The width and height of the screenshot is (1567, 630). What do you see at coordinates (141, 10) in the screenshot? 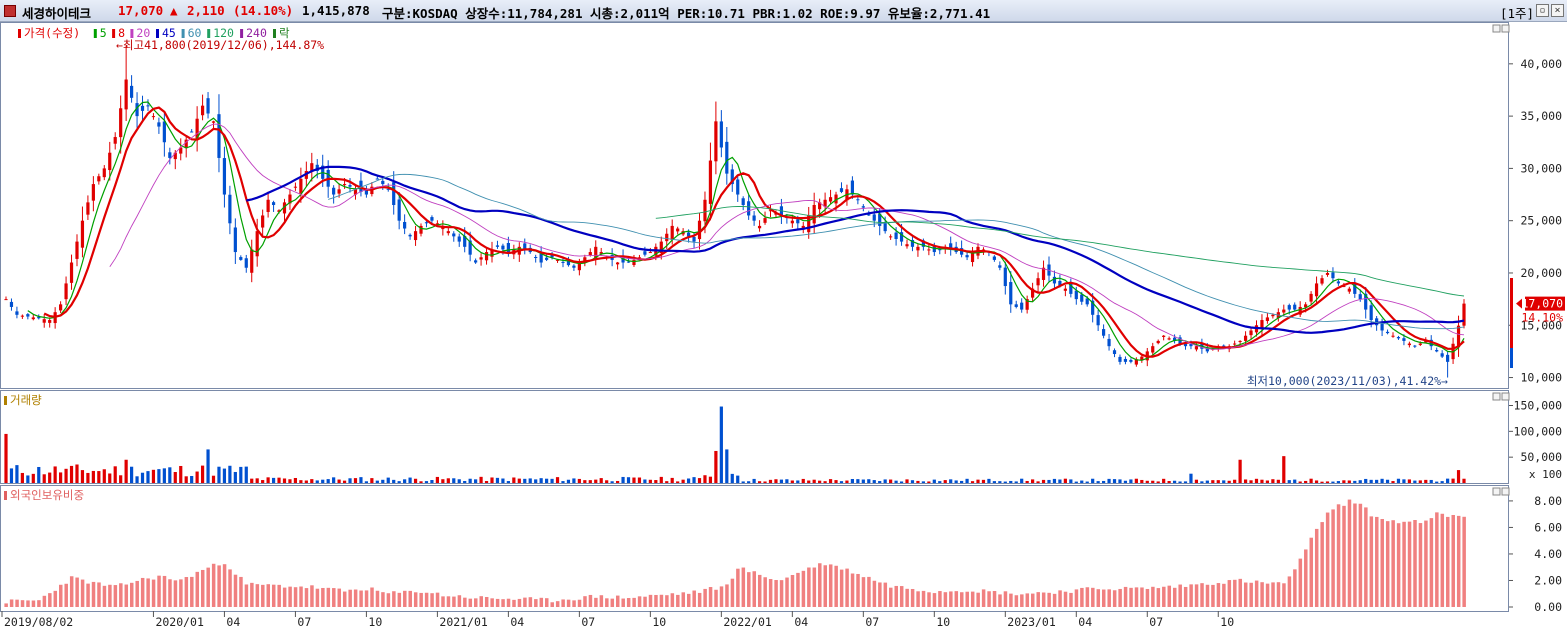
I see `current-price: 17,070` at bounding box center [141, 10].